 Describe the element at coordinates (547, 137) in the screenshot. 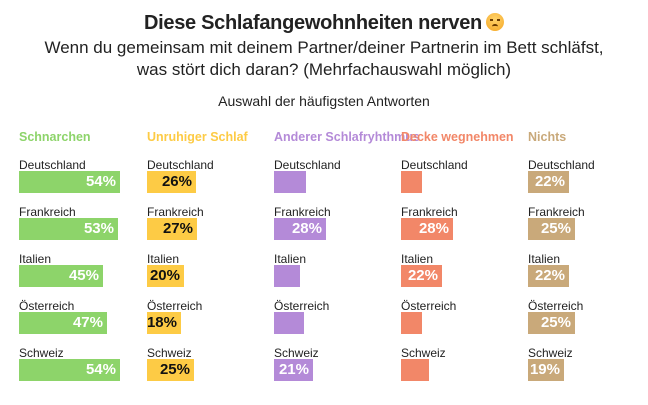

I see `series-title: Nichts` at that location.